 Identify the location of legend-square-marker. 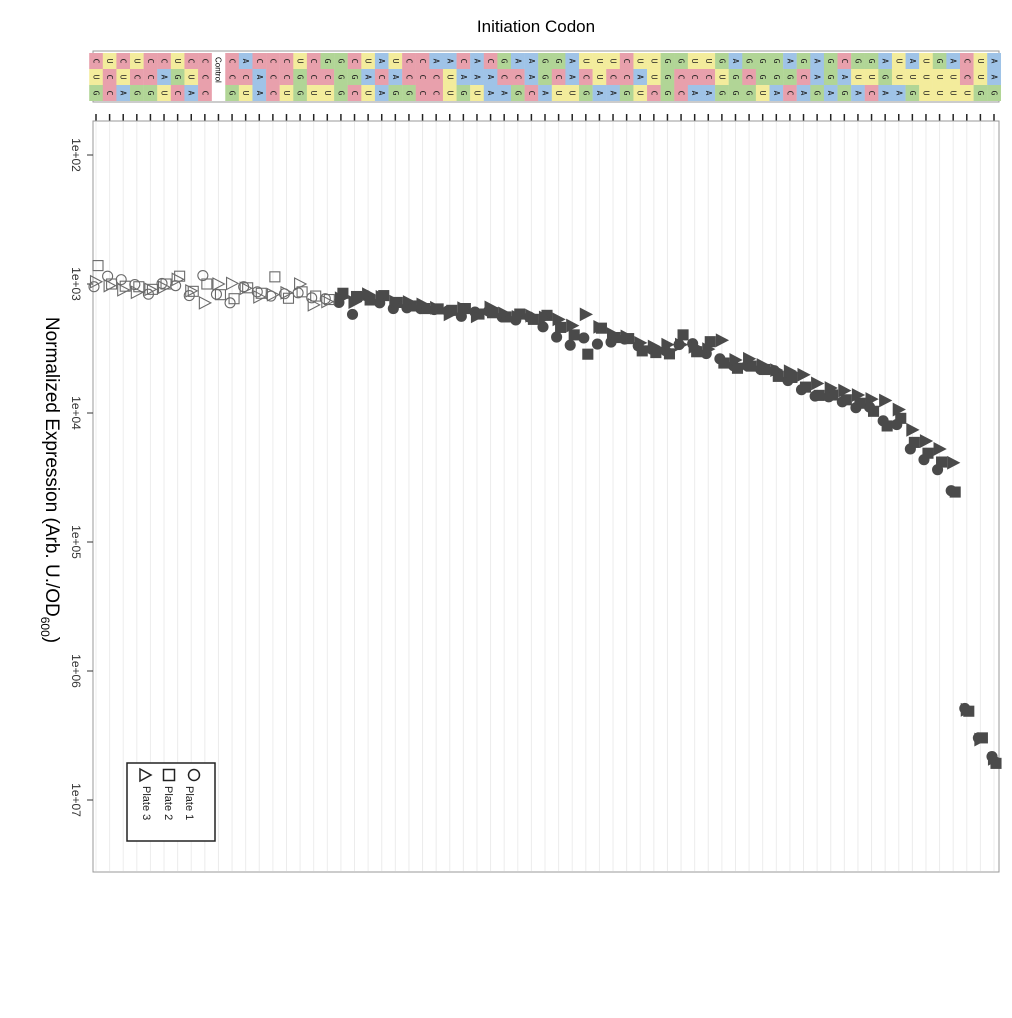
(169, 775).